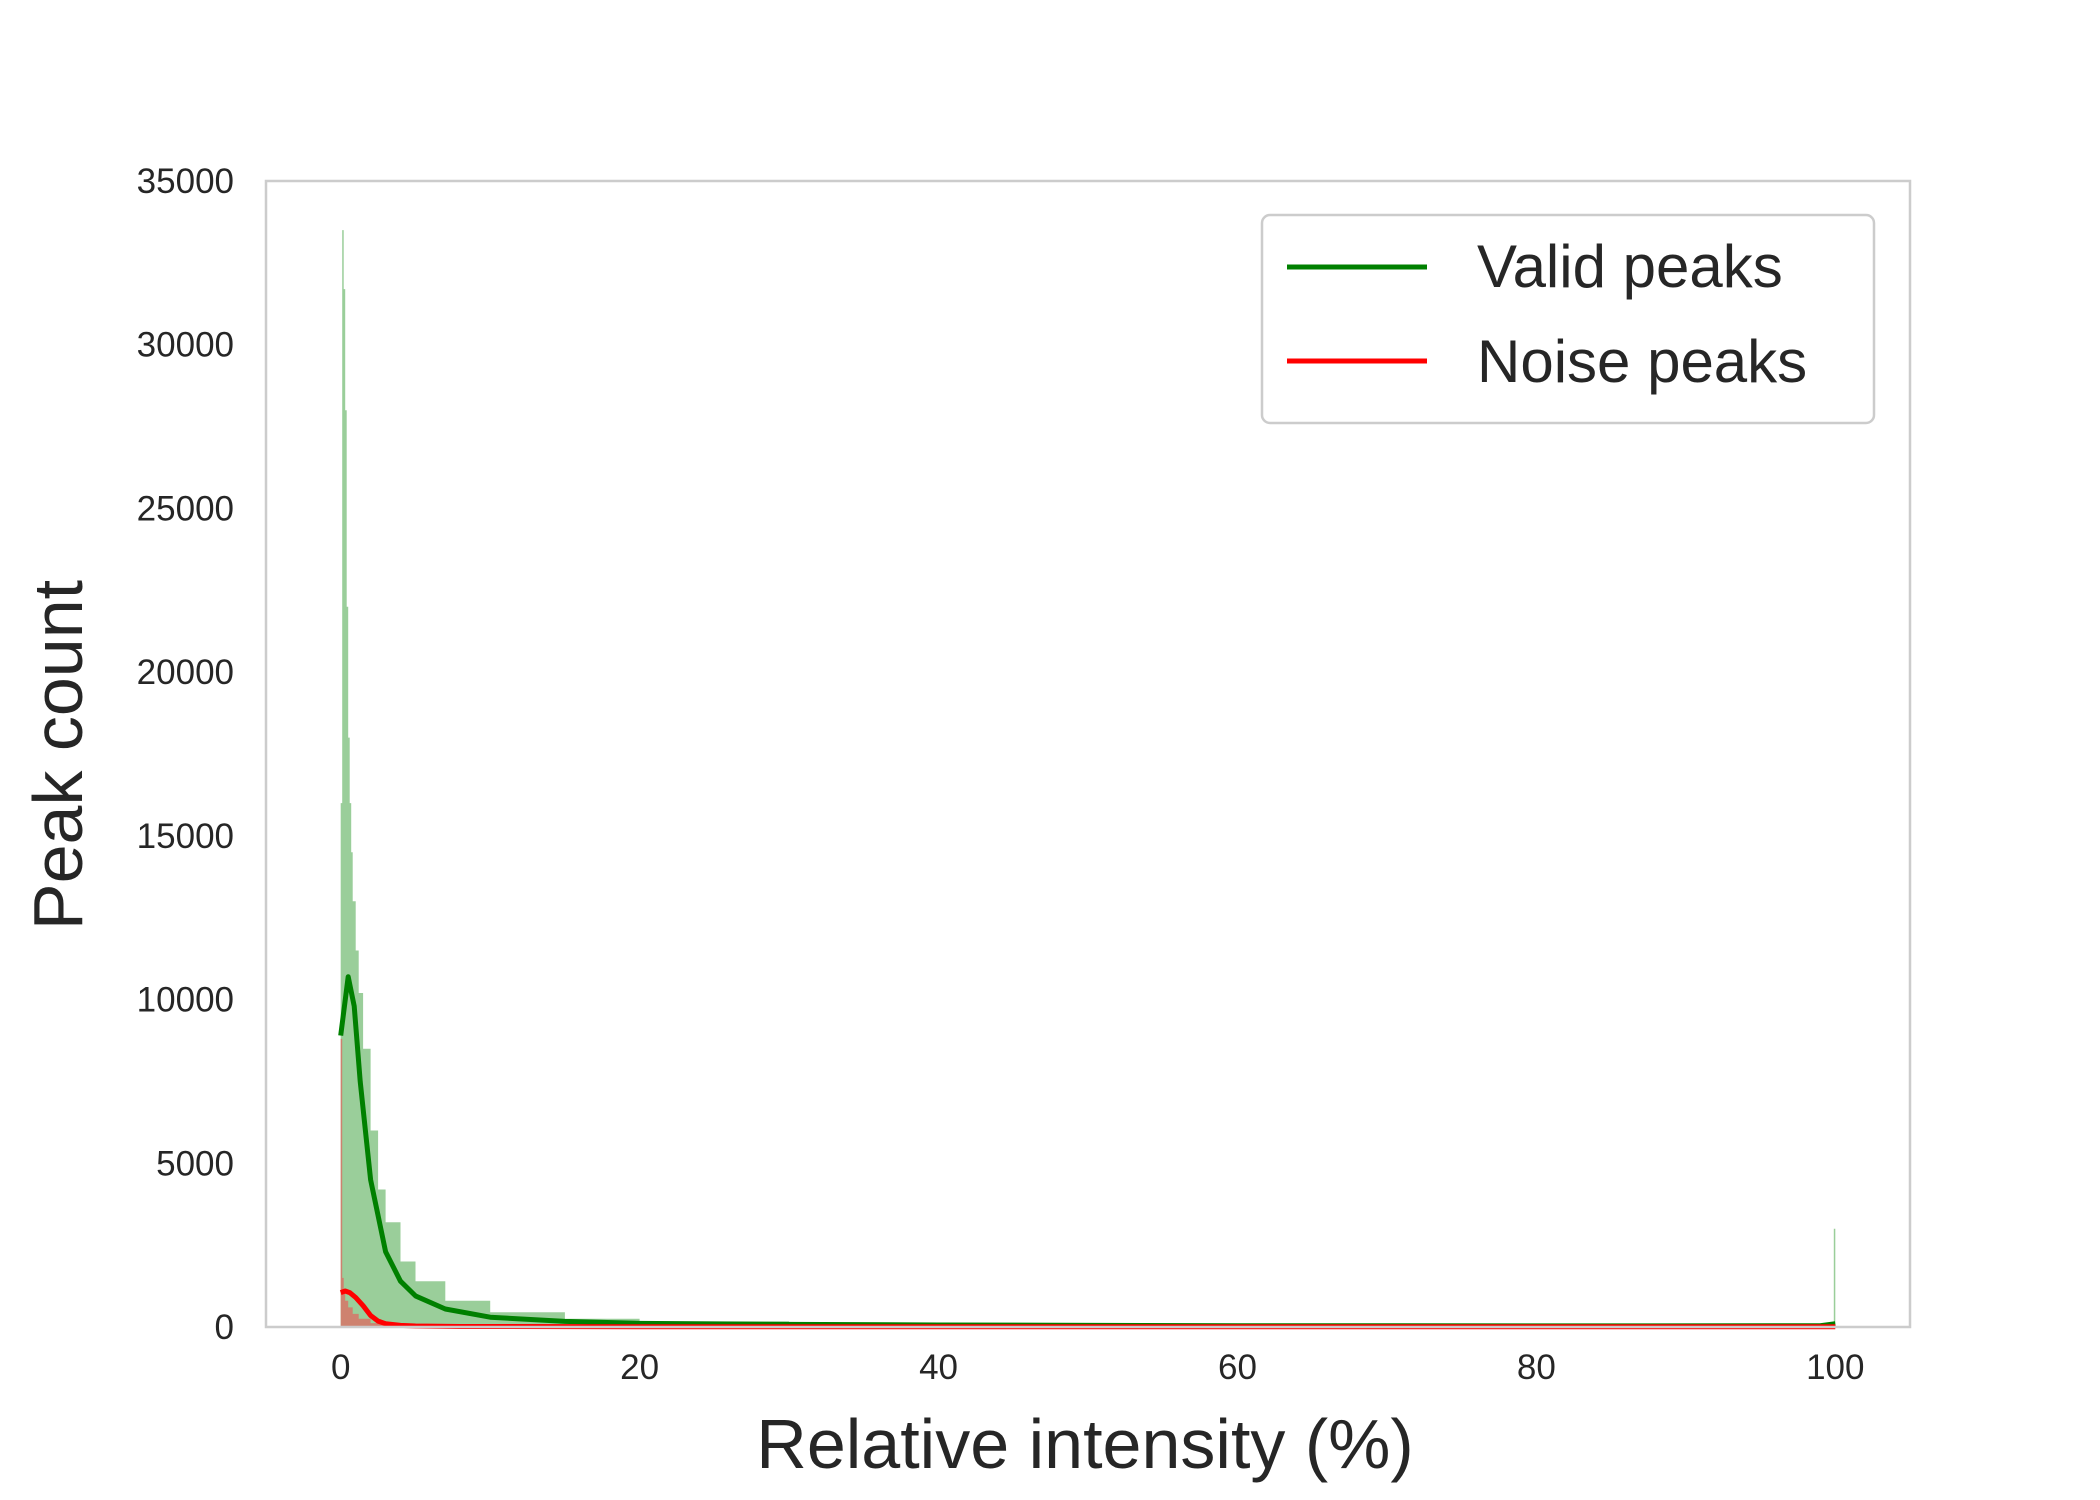 The height and width of the screenshot is (1500, 2100). I want to click on y-tick-label: 35000, so click(185, 181).